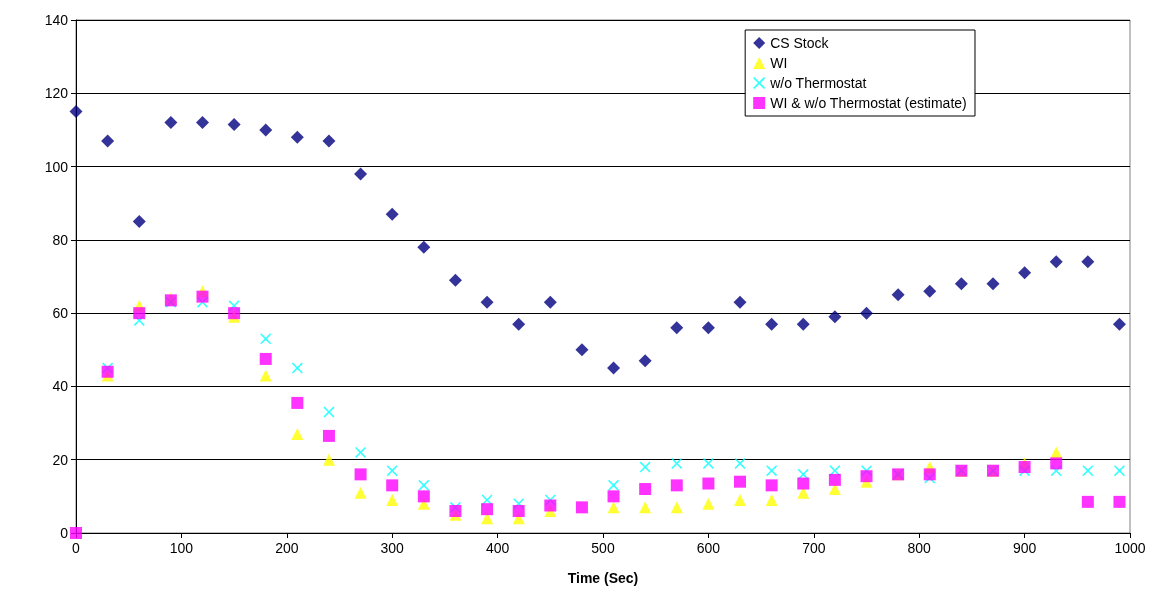 This screenshot has height=597, width=1165. Describe the element at coordinates (64, 533) in the screenshot. I see `y-tick-label: 0` at that location.